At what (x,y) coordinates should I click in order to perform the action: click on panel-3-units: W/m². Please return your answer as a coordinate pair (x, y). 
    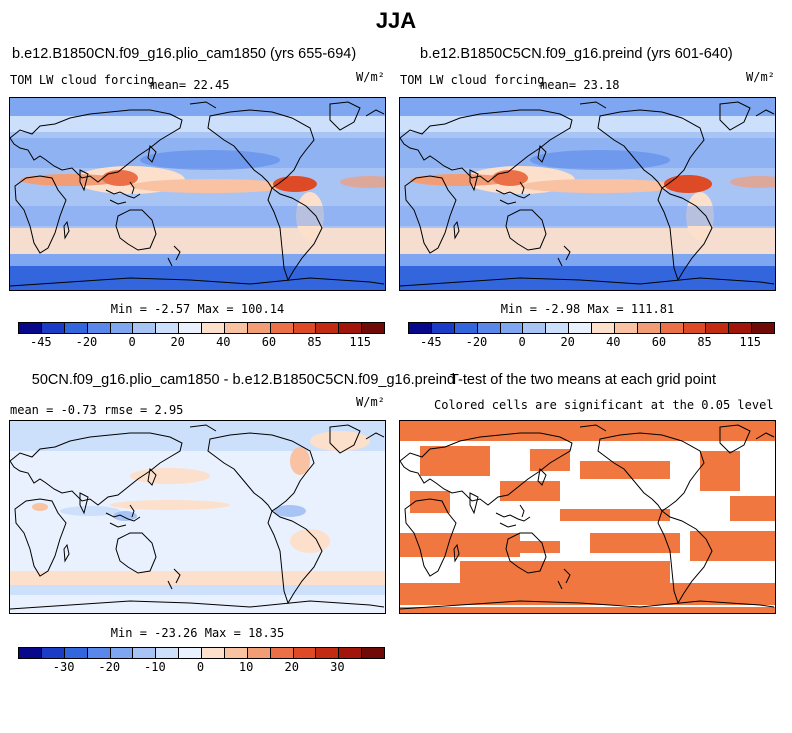
    Looking at the image, I should click on (370, 402).